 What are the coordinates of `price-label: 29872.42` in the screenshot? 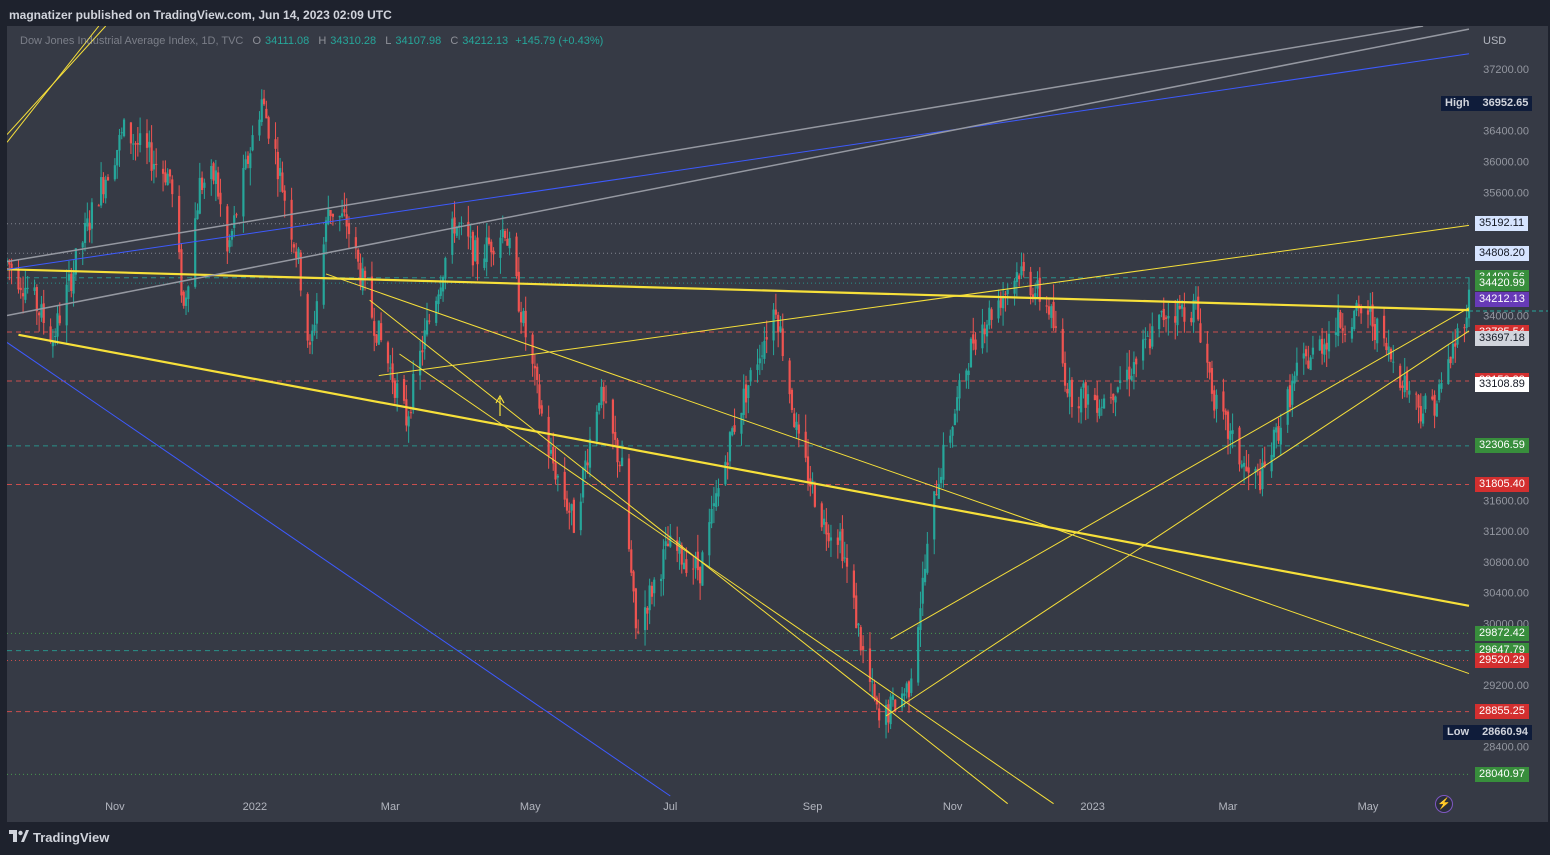 It's located at (1502, 633).